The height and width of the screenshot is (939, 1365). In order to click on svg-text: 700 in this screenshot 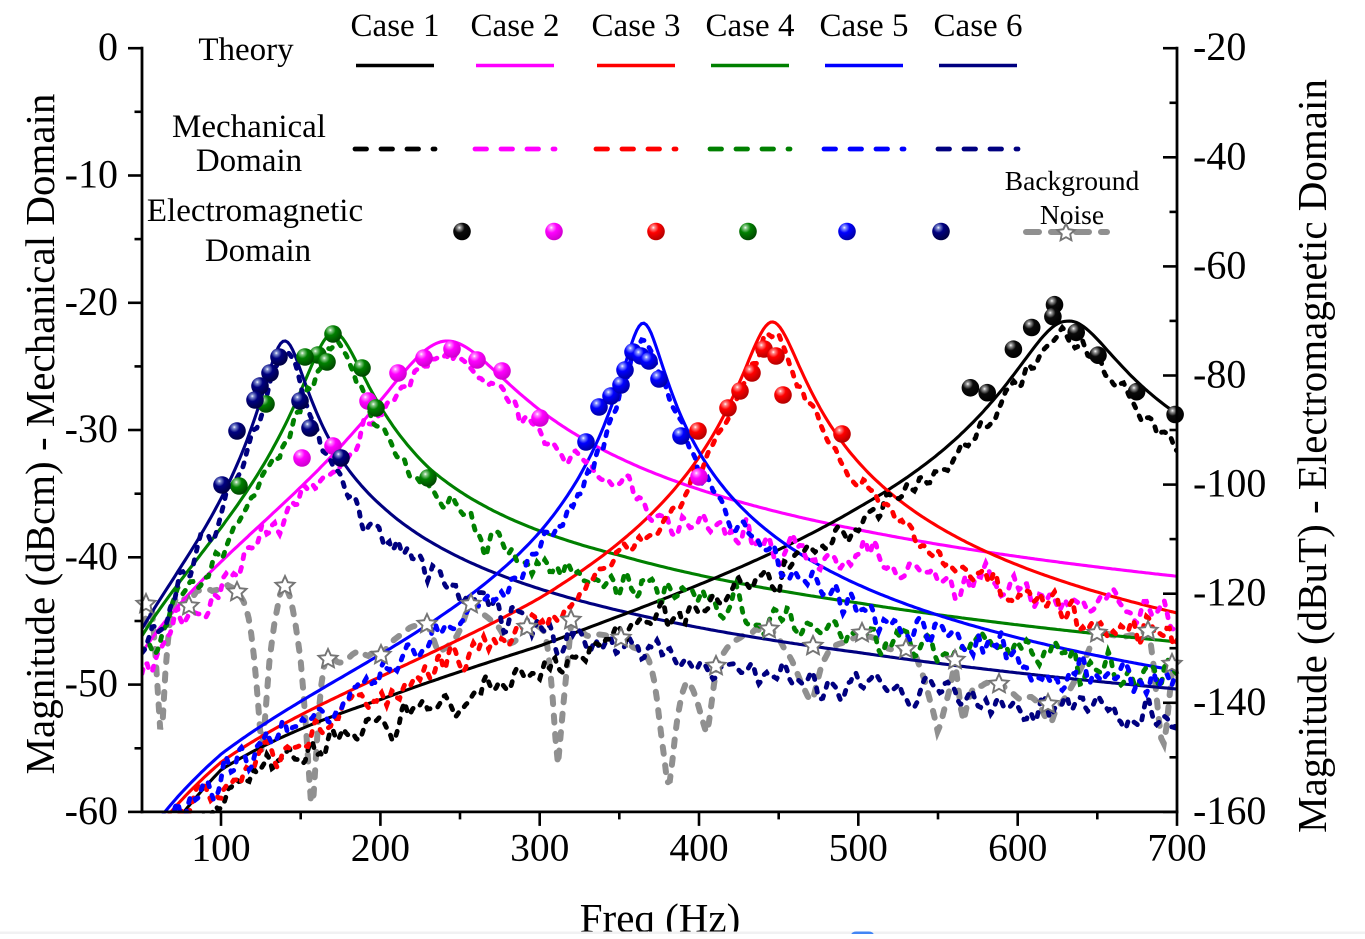, I will do `click(1176, 848)`.